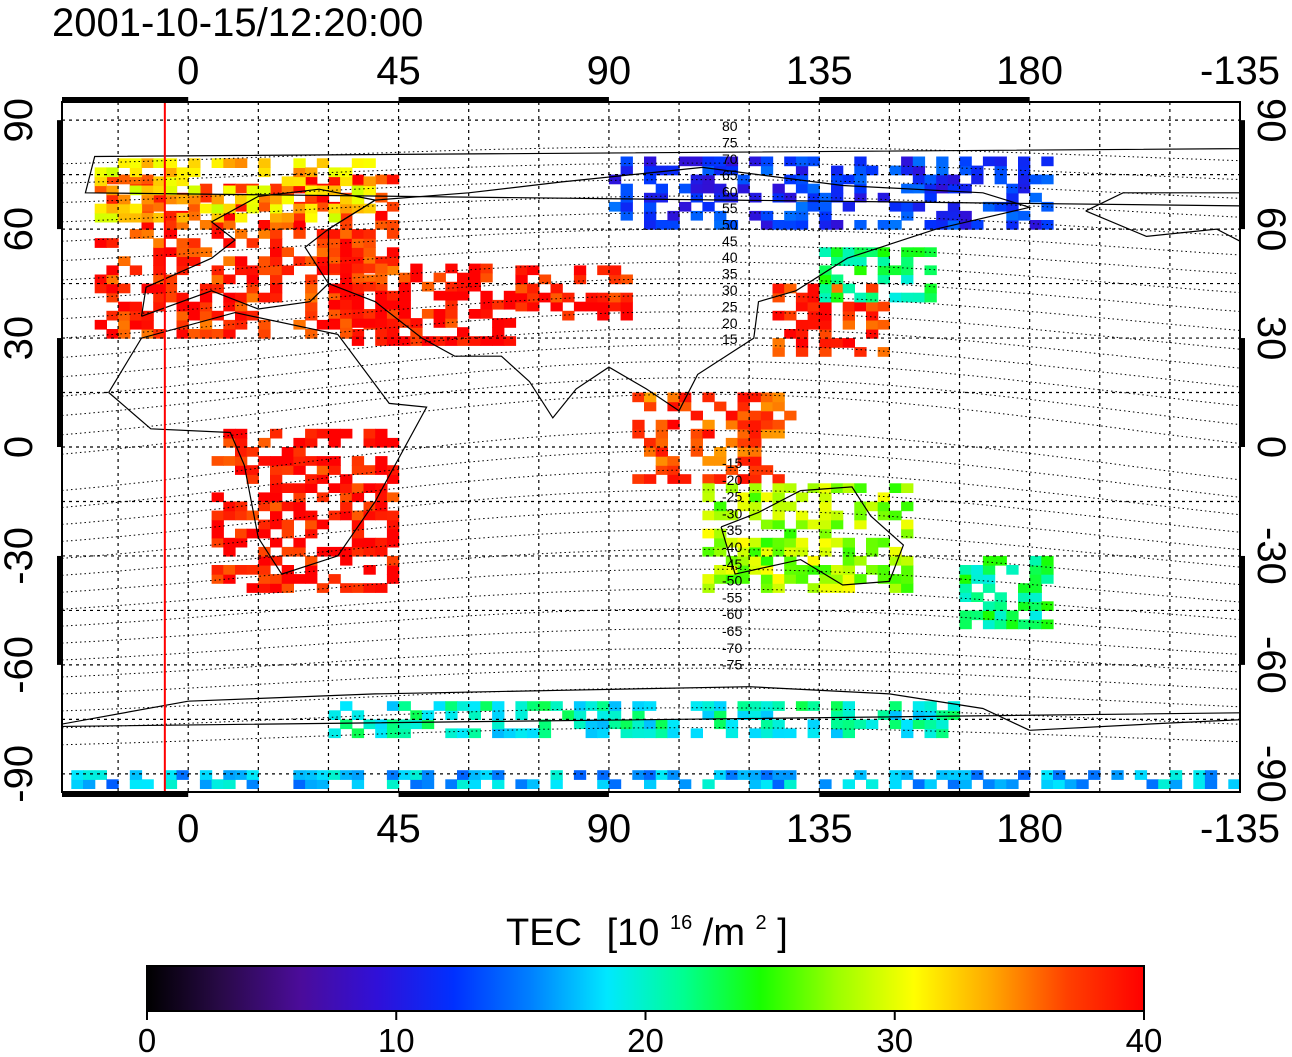 The height and width of the screenshot is (1057, 1292). Describe the element at coordinates (730, 142) in the screenshot. I see `contour-label: 75` at that location.